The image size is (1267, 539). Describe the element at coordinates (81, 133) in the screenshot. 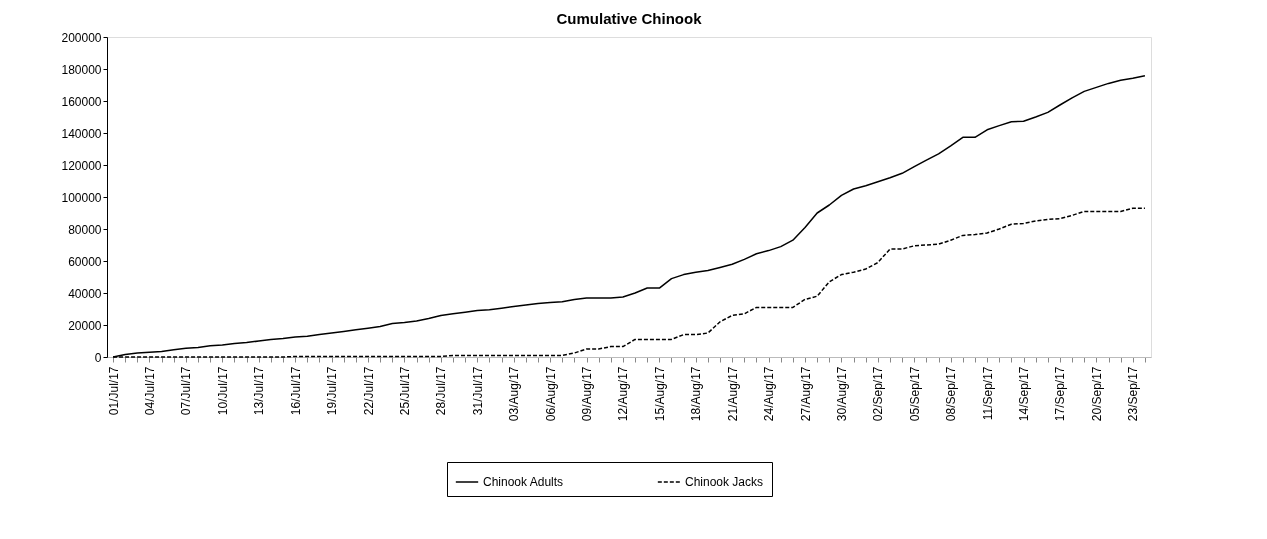

I see `y-tick-label: 140000` at that location.